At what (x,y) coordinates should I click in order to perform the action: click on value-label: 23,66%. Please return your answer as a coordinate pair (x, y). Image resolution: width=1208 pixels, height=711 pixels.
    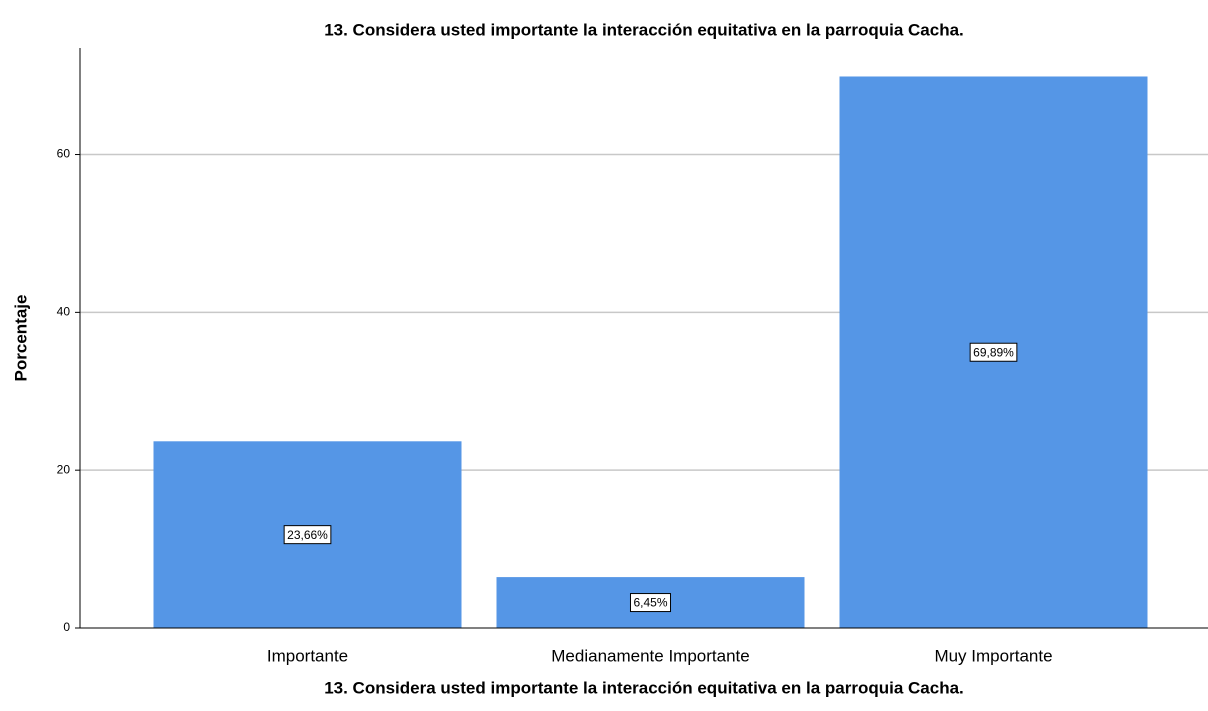
    Looking at the image, I should click on (307, 535).